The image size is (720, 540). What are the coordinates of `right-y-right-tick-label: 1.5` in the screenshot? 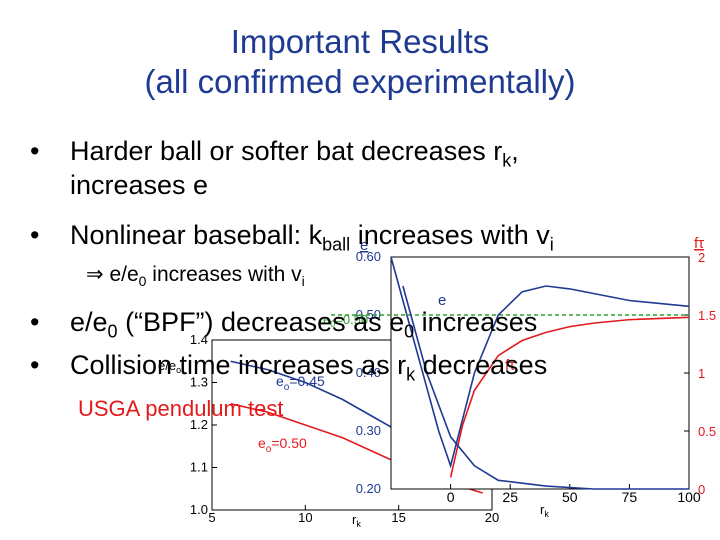 It's located at (707, 315).